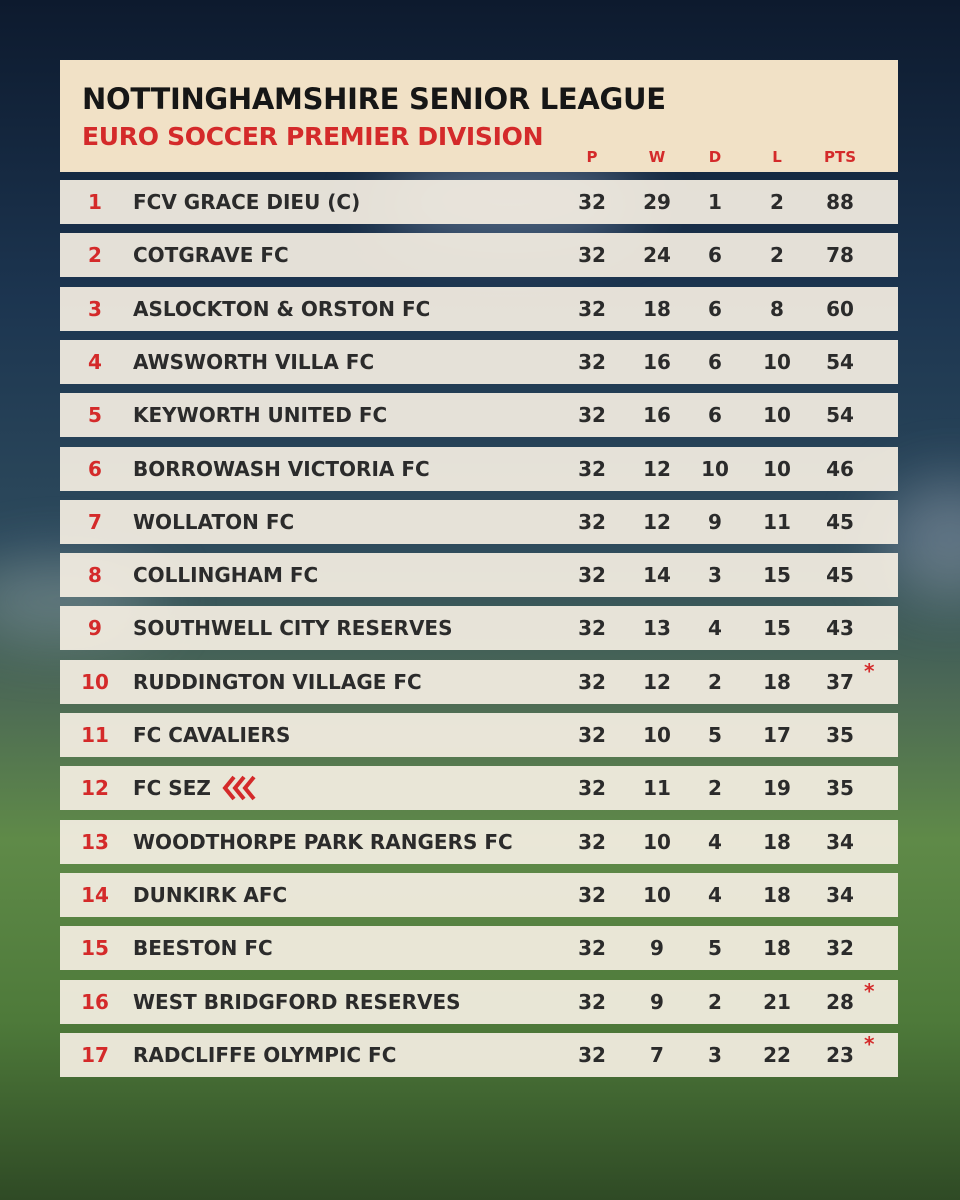 Image resolution: width=960 pixels, height=1200 pixels. What do you see at coordinates (657, 788) in the screenshot?
I see `stat-w: 11` at bounding box center [657, 788].